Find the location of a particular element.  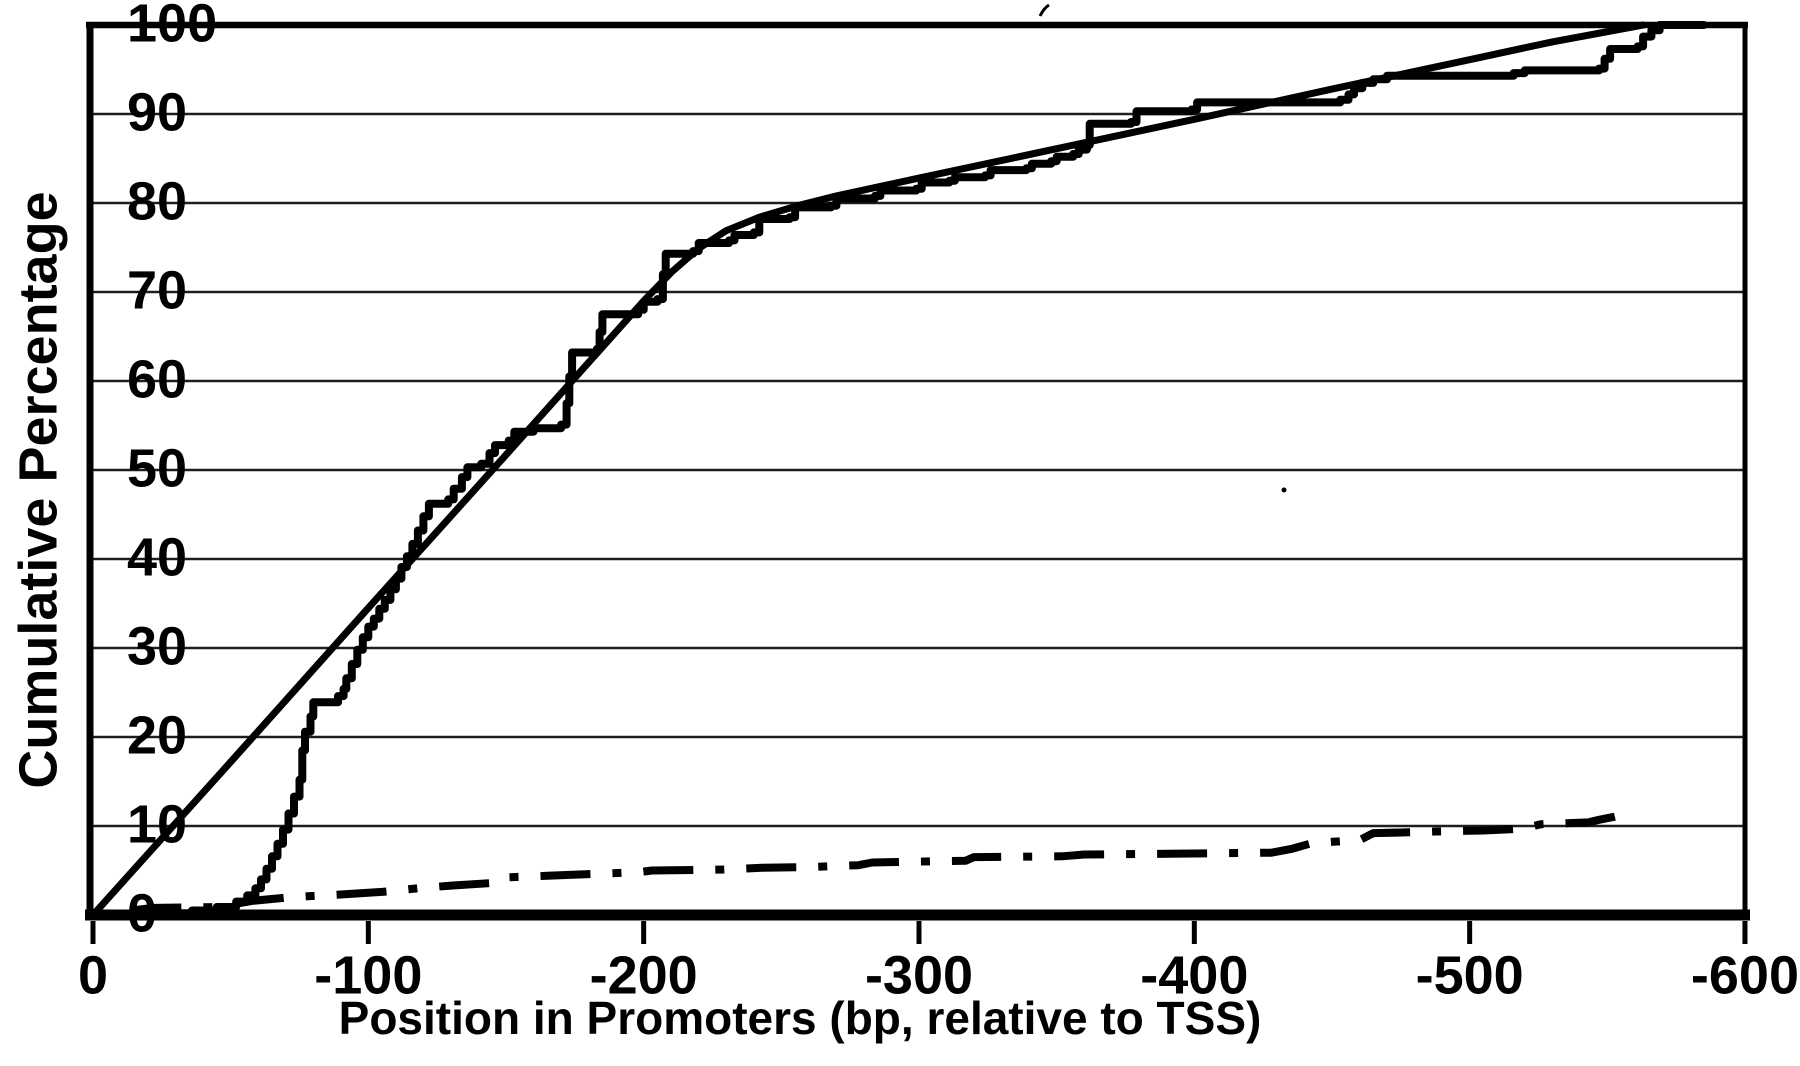

y-tick-label-10: 10 is located at coordinates (157, 824).